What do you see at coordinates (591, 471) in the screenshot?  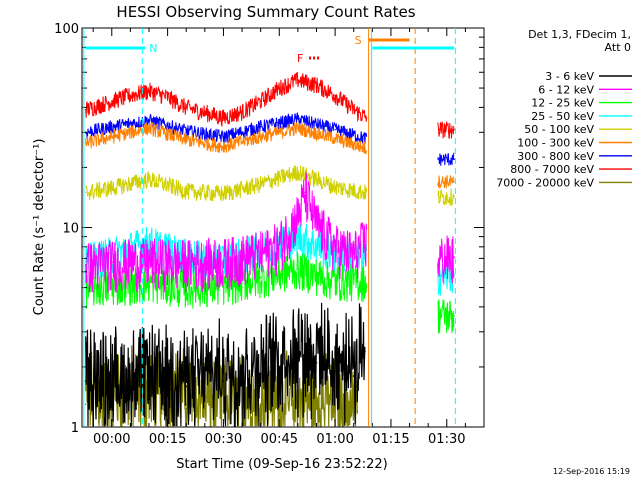 I see `footer-timestamp: 12-Sep-2016 15:19` at bounding box center [591, 471].